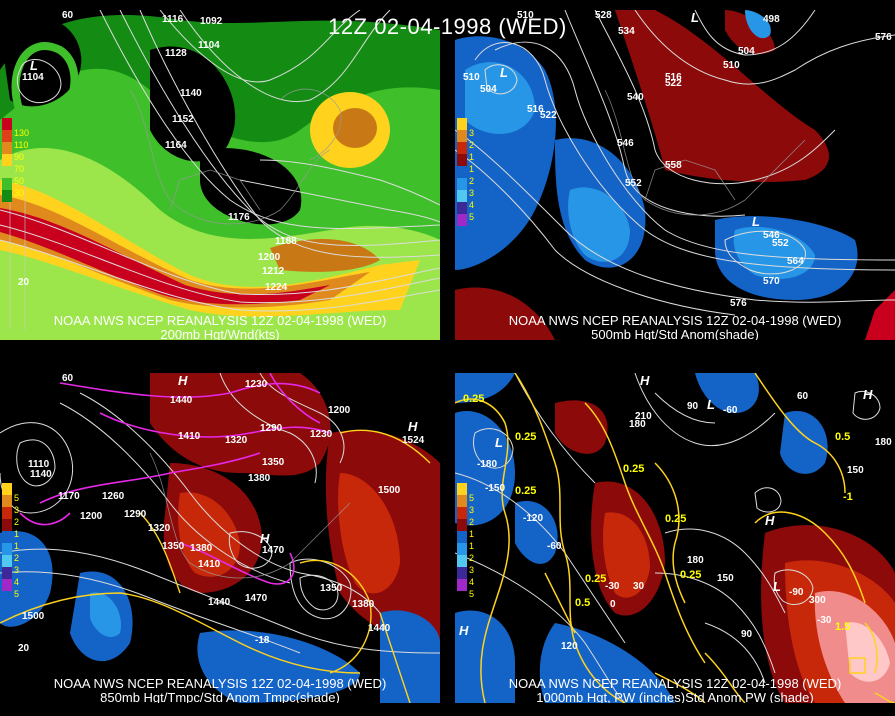 The width and height of the screenshot is (895, 716). Describe the element at coordinates (673, 165) in the screenshot. I see `contour-label: 558` at that location.